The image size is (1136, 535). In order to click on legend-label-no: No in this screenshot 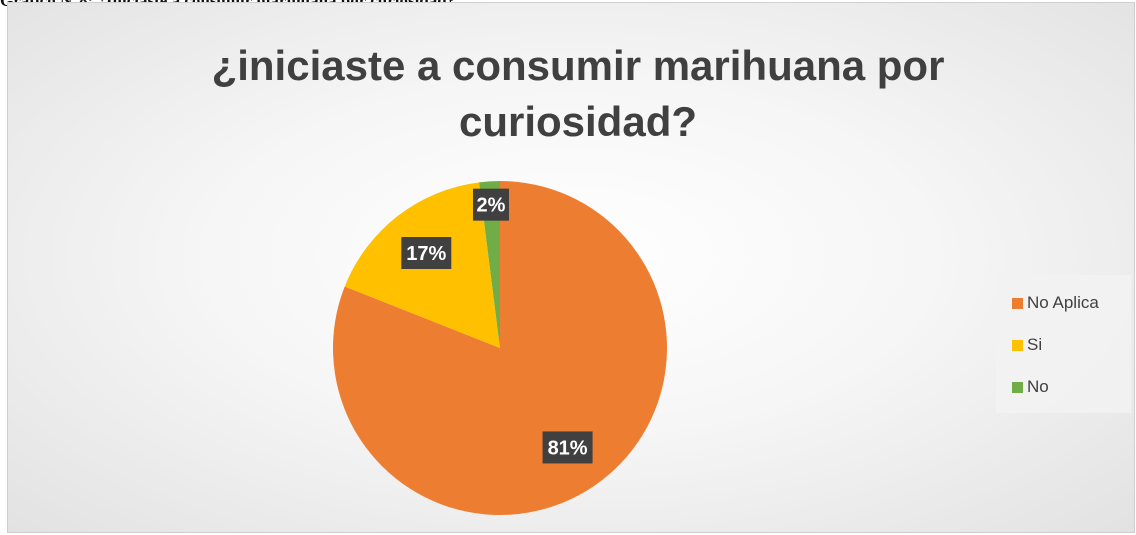, I will do `click(1038, 386)`.